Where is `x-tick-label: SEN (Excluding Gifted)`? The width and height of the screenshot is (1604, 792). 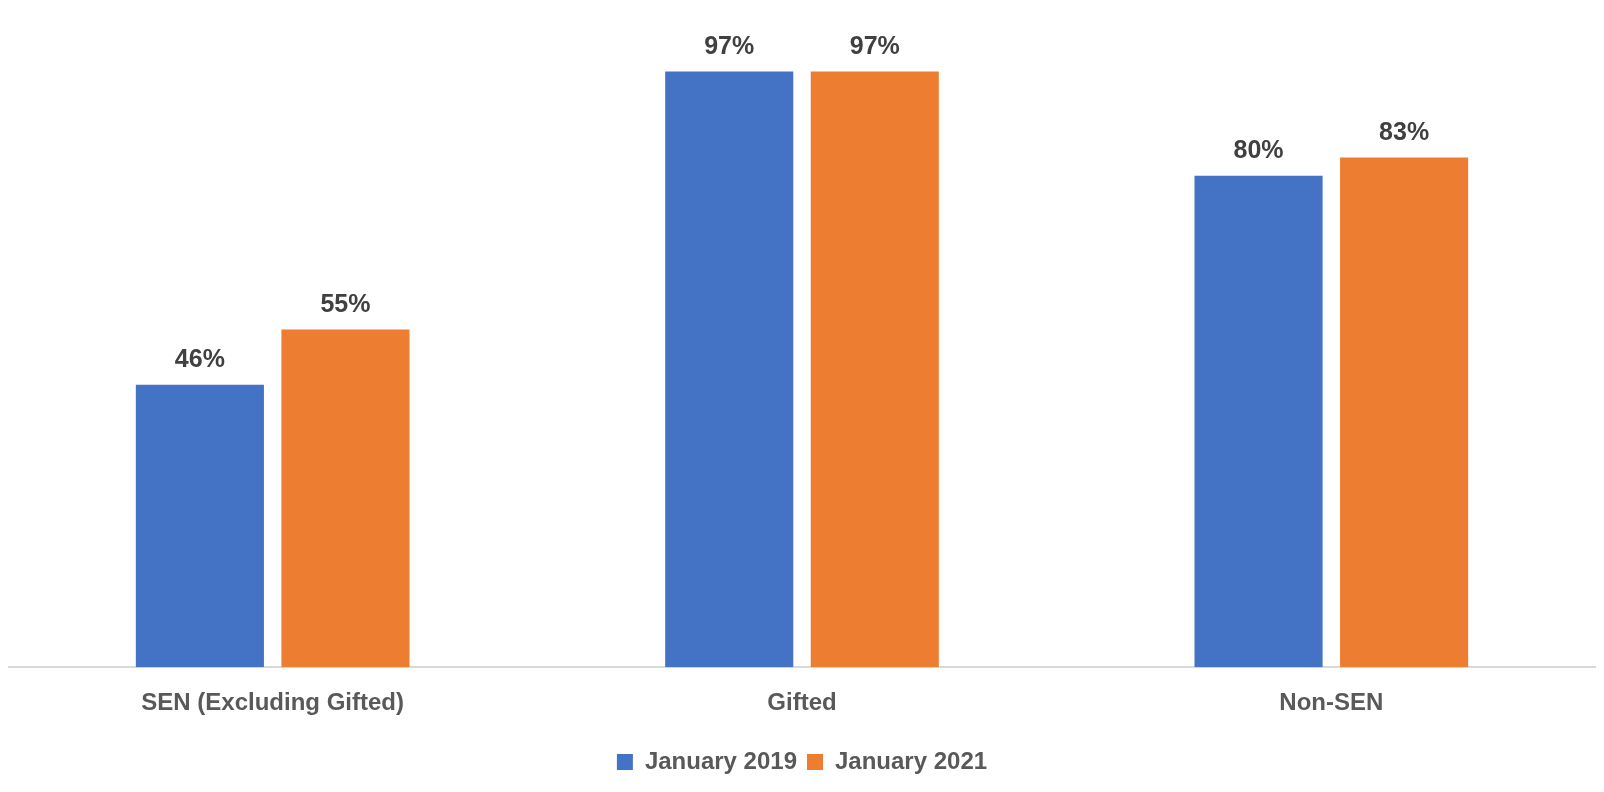
x-tick-label: SEN (Excluding Gifted) is located at coordinates (273, 702).